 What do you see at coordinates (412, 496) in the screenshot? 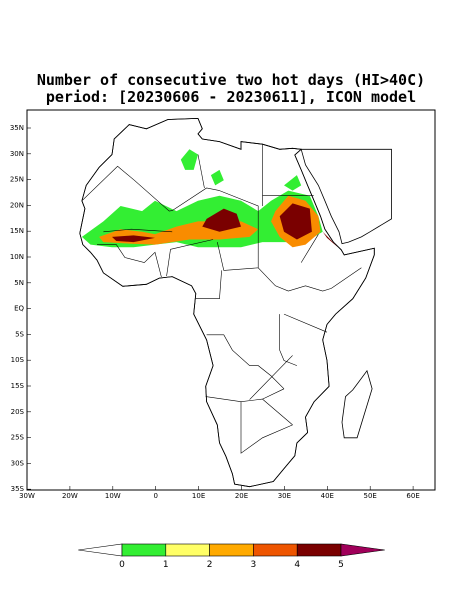
I see `lon-label: 60E` at bounding box center [412, 496].